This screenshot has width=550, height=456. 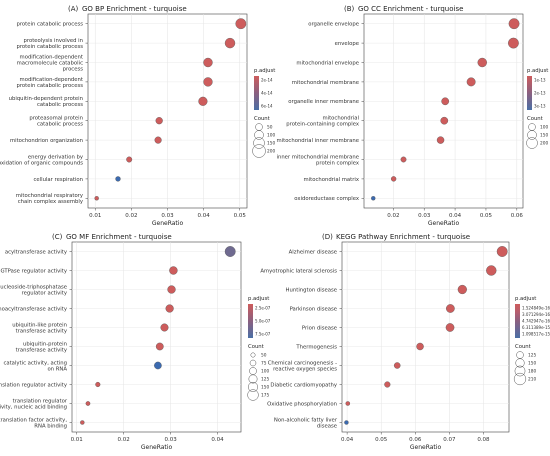 What do you see at coordinates (57, 369) in the screenshot?
I see `category-label-line: on RNA` at bounding box center [57, 369].